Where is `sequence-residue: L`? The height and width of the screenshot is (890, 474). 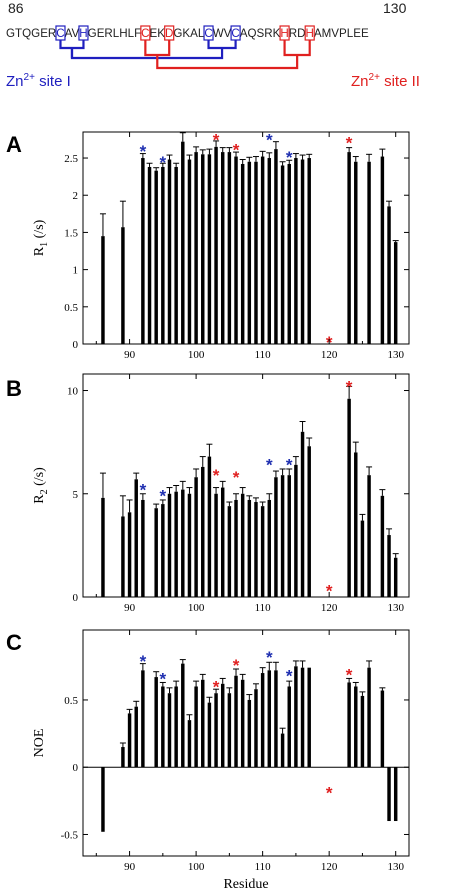 sequence-residue: L is located at coordinates (350, 33).